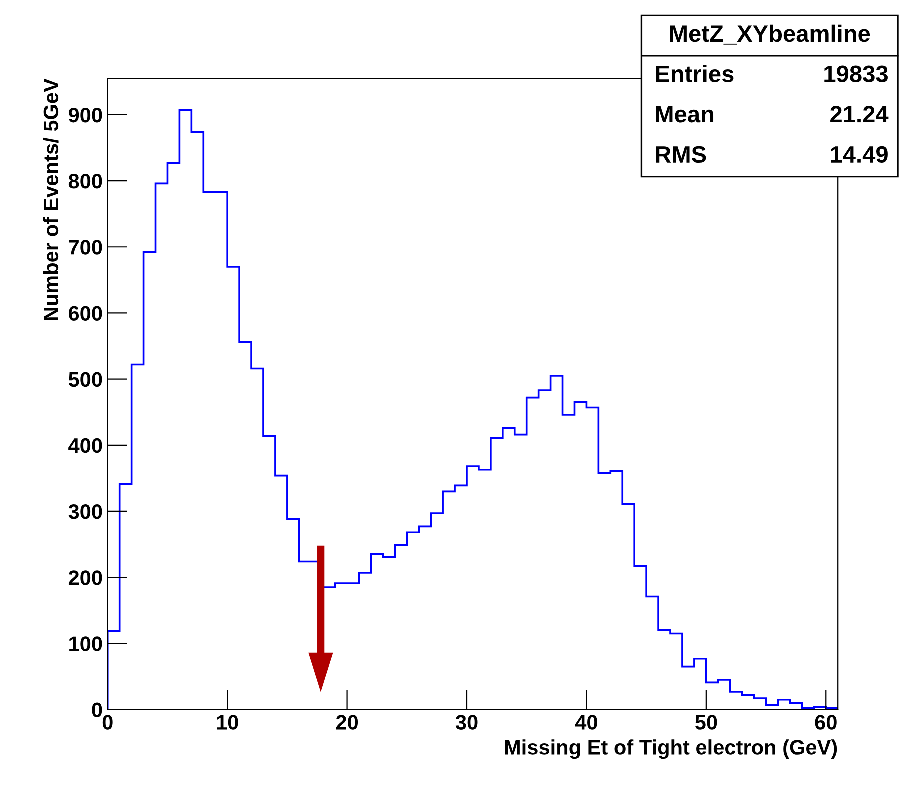 Image resolution: width=922 pixels, height=786 pixels. Describe the element at coordinates (695, 73) in the screenshot. I see `annotation: Entries` at that location.